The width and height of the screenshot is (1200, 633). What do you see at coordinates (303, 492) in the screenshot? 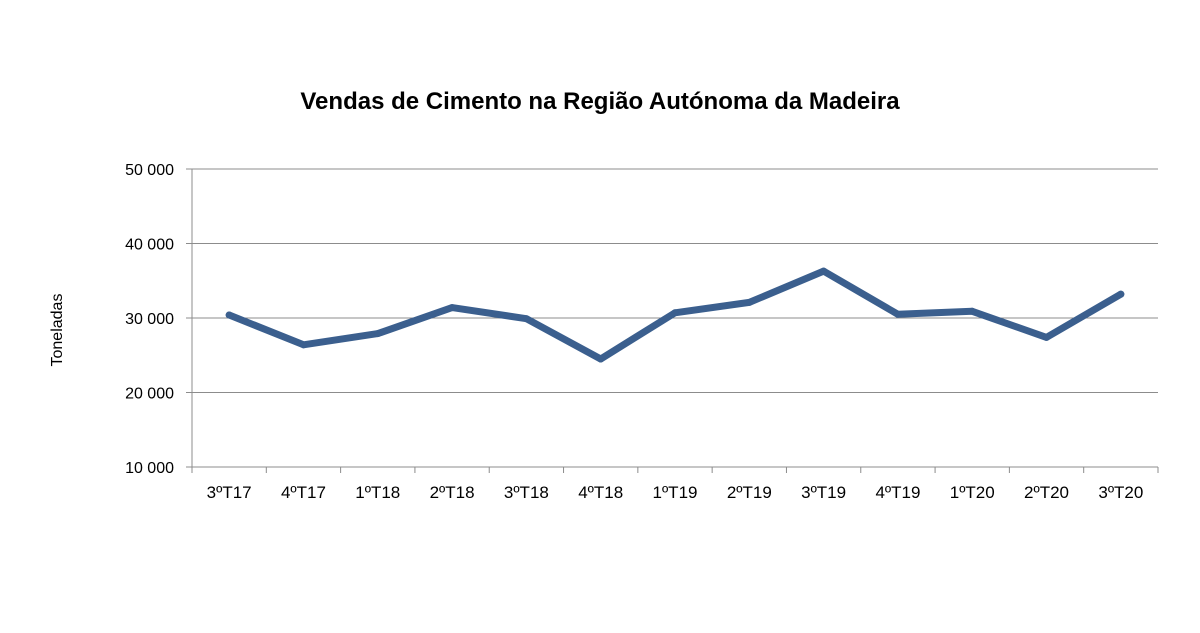
I see `x-tick-label: 4ºT17` at bounding box center [303, 492].